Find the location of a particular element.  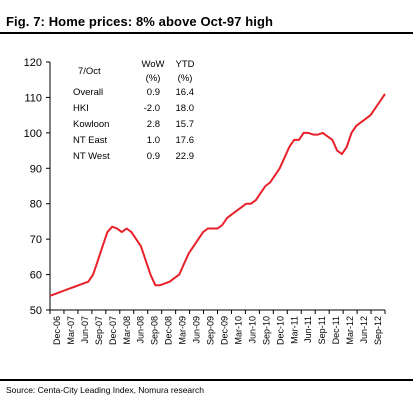

source-rule is located at coordinates (206, 380).